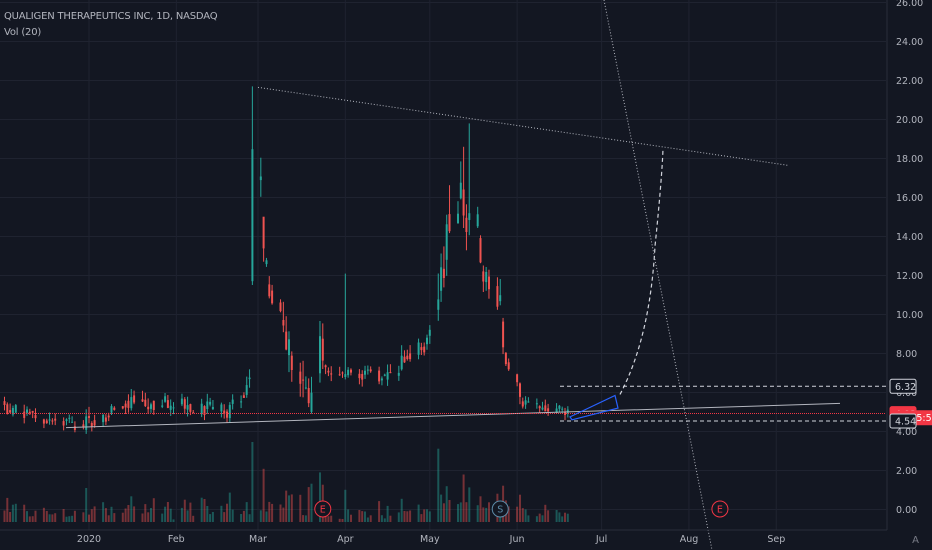  What do you see at coordinates (443, 537) in the screenshot?
I see `time-axis: 2020 Feb Mar Apr May Jun Jul Aug Sep` at bounding box center [443, 537].